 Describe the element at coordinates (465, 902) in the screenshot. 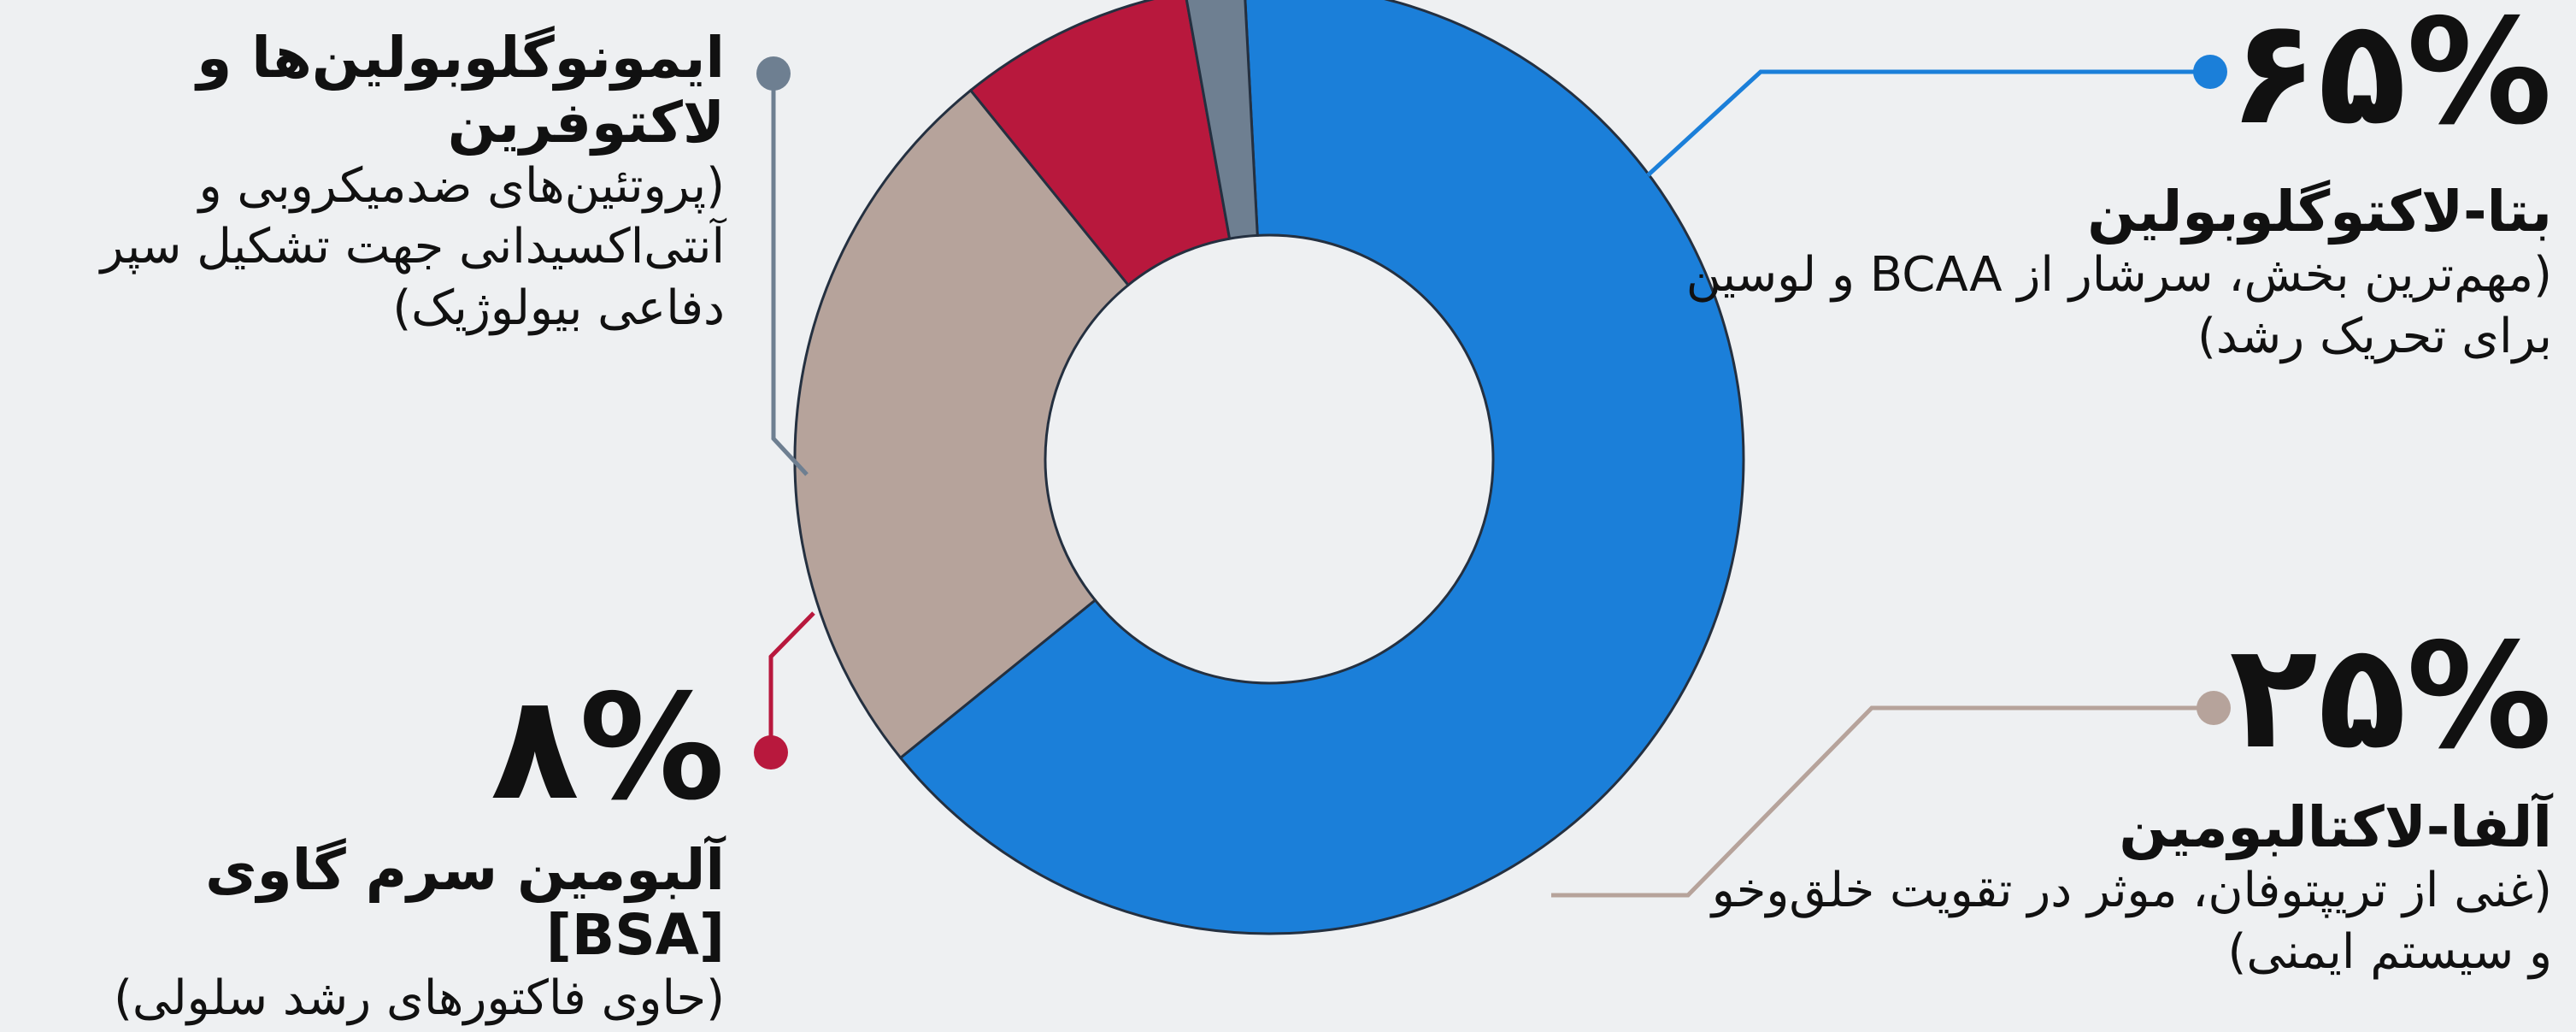

I see `title-bsa: آلبومین سرم گاوی [BSA]` at that location.